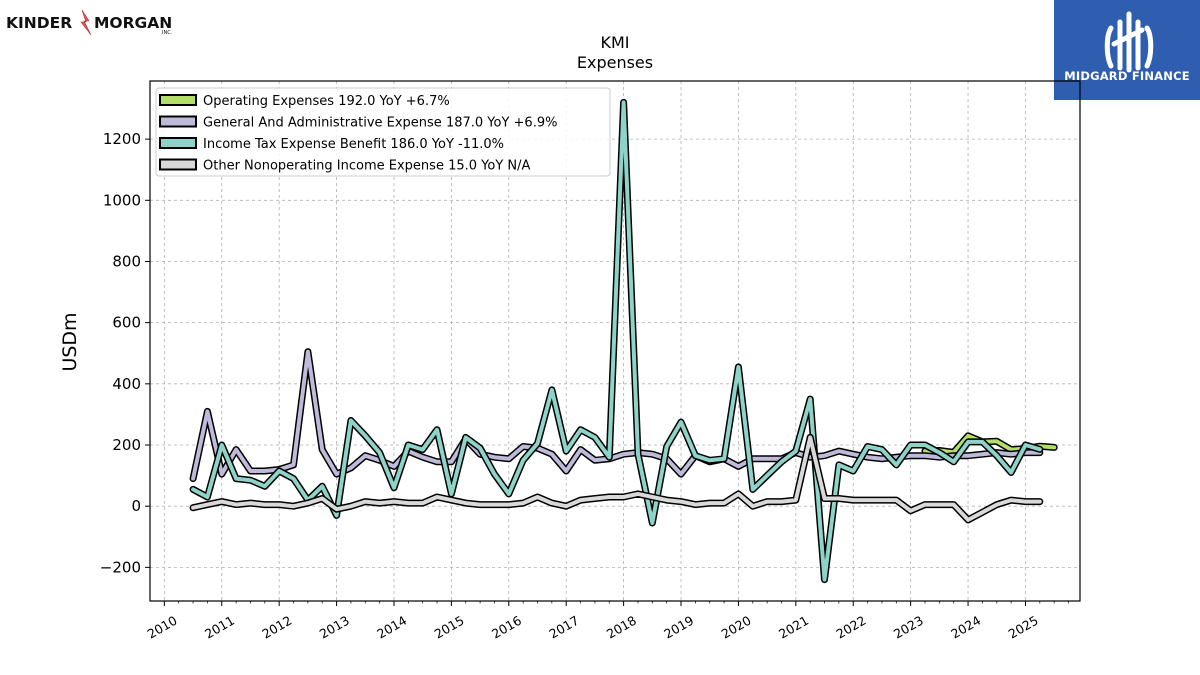  I want to click on chart-title: KMI, so click(614, 42).